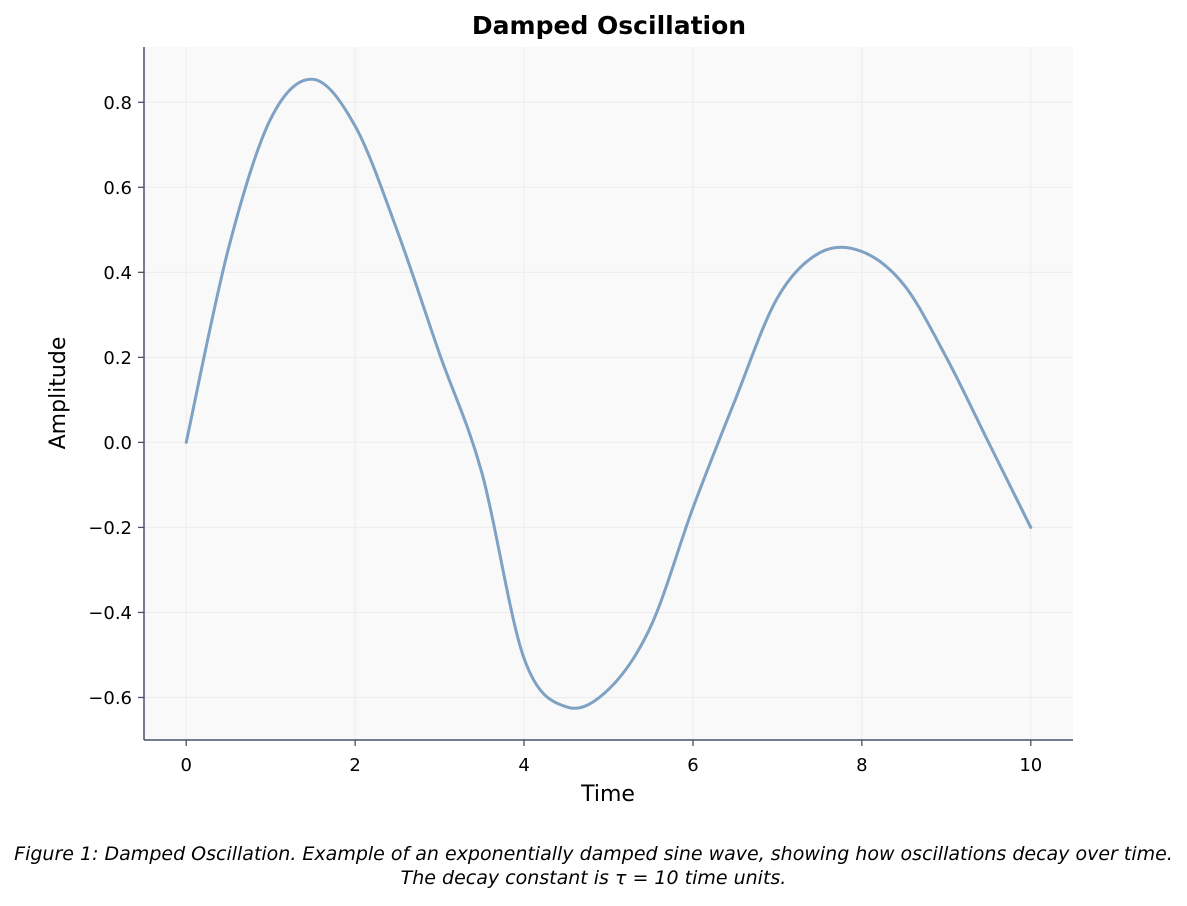 This screenshot has width=1187, height=906. I want to click on y-axis-label: Amplitude, so click(58, 393).